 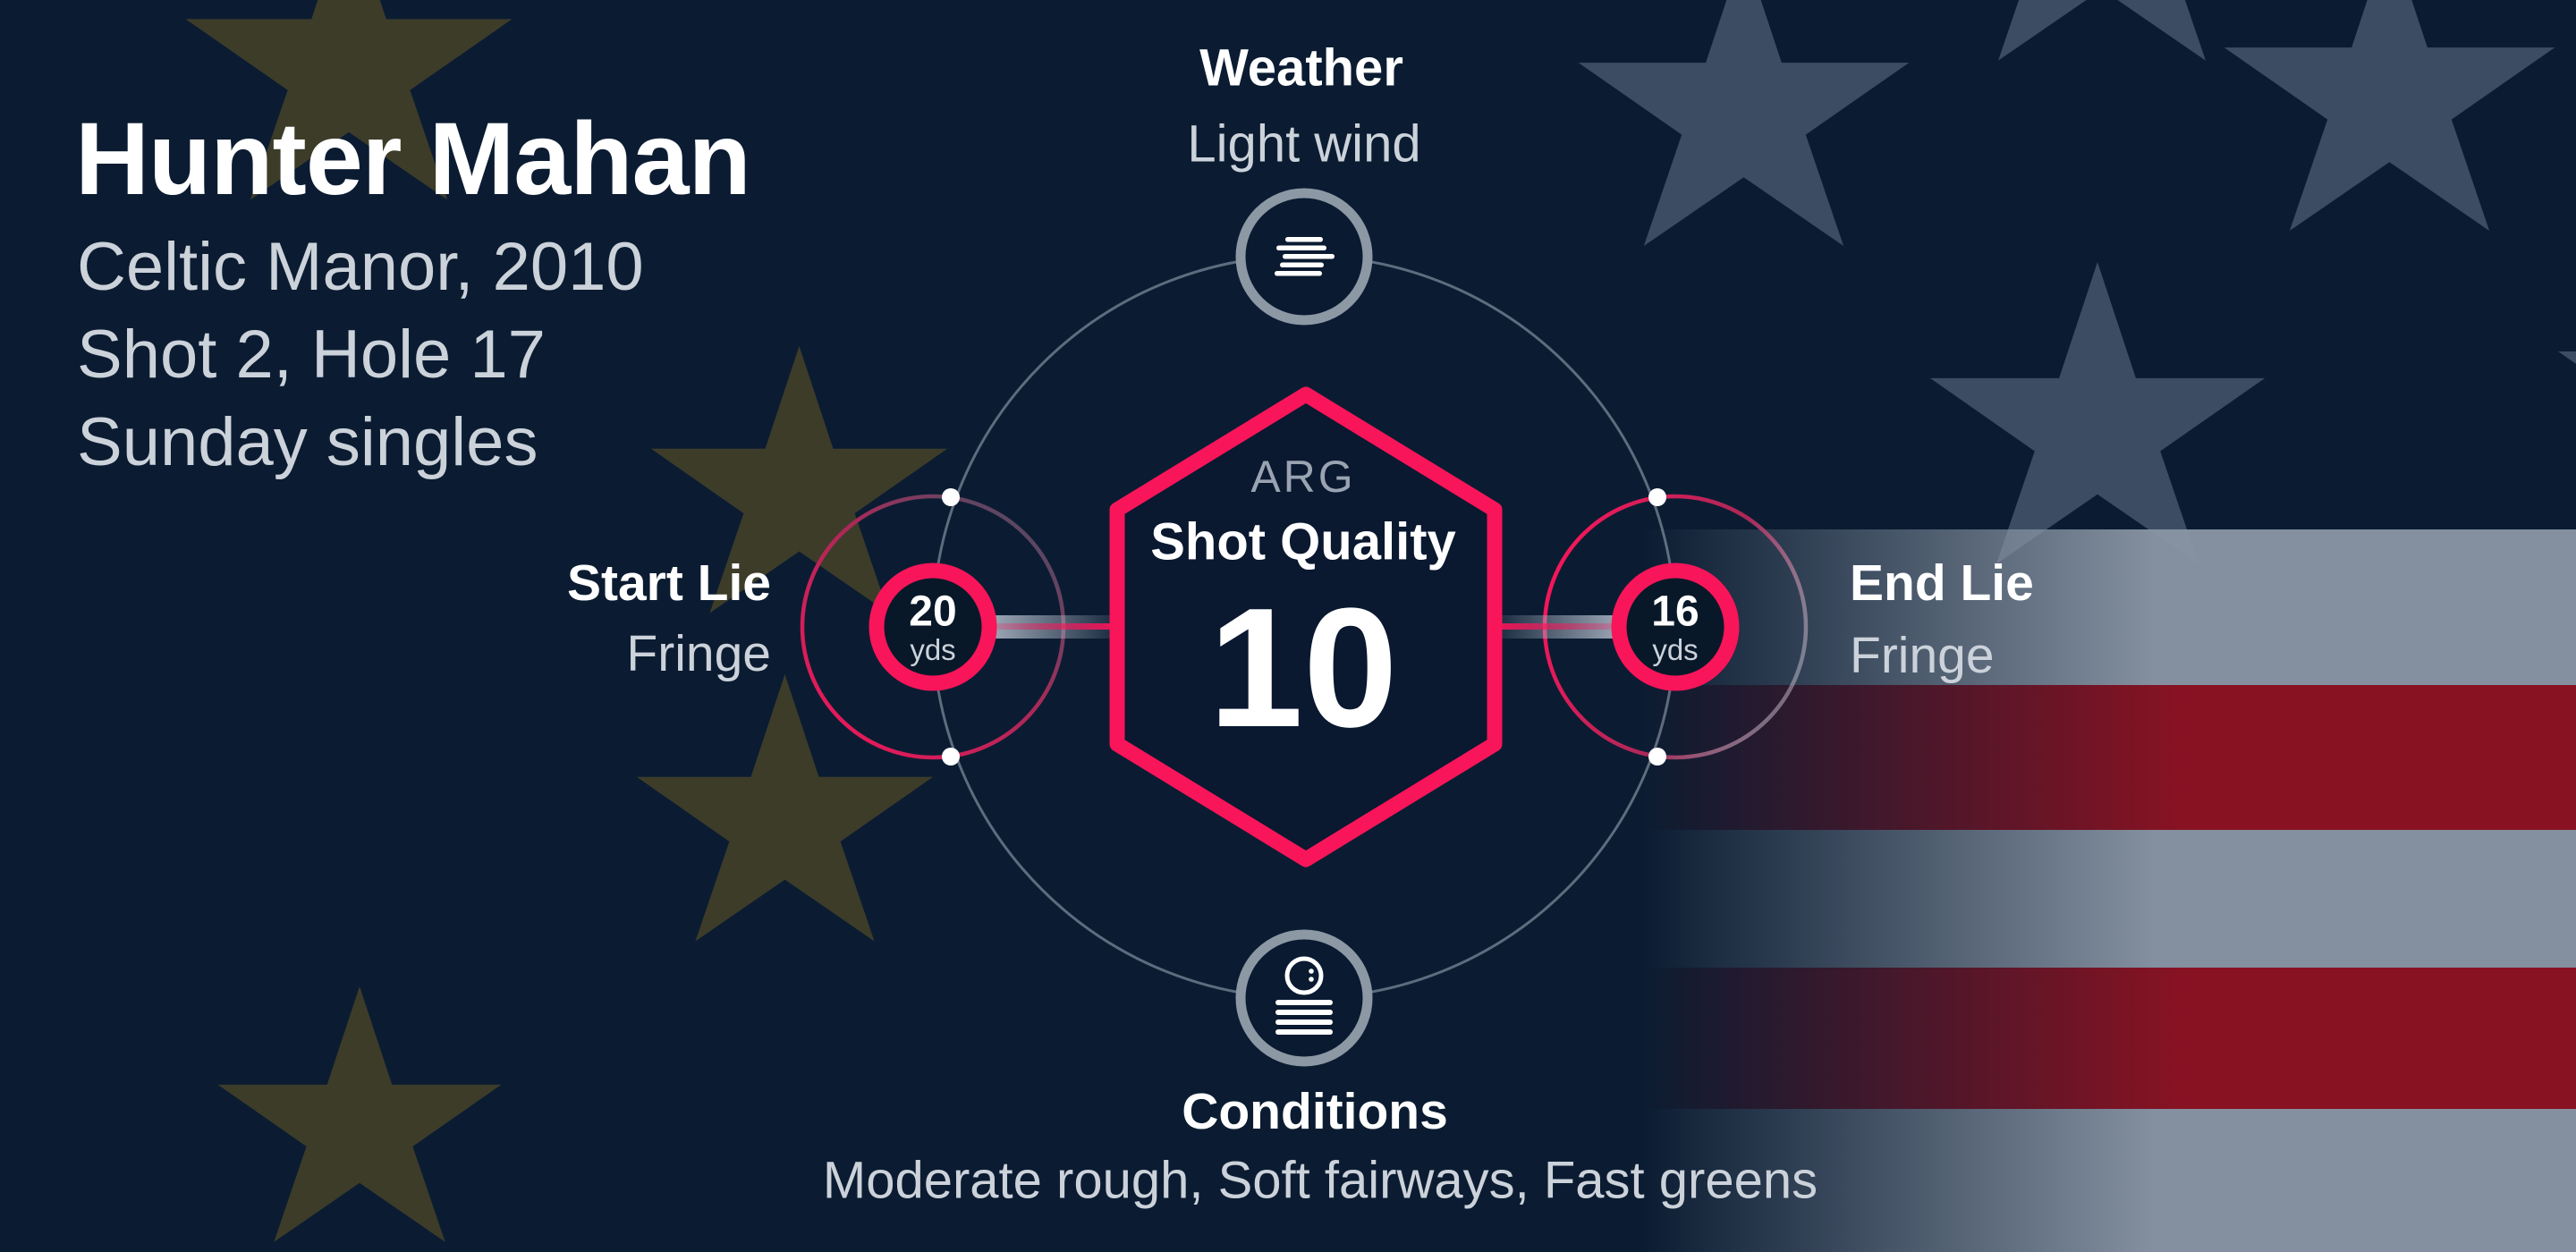 I want to click on score-label: Shot Quality, so click(x=1303, y=541).